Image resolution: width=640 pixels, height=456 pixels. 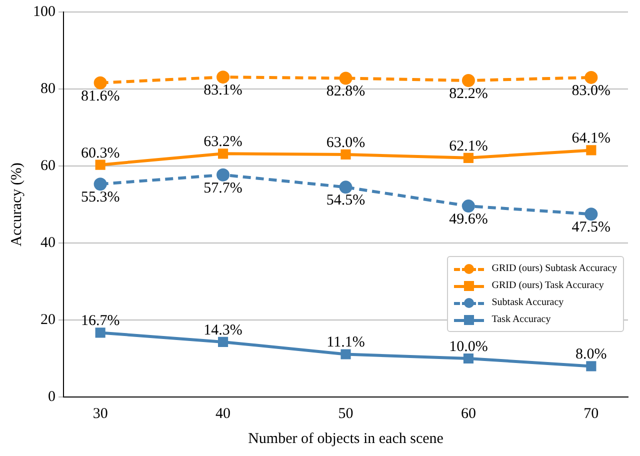 What do you see at coordinates (100, 198) in the screenshot?
I see `data-label: 55.3%` at bounding box center [100, 198].